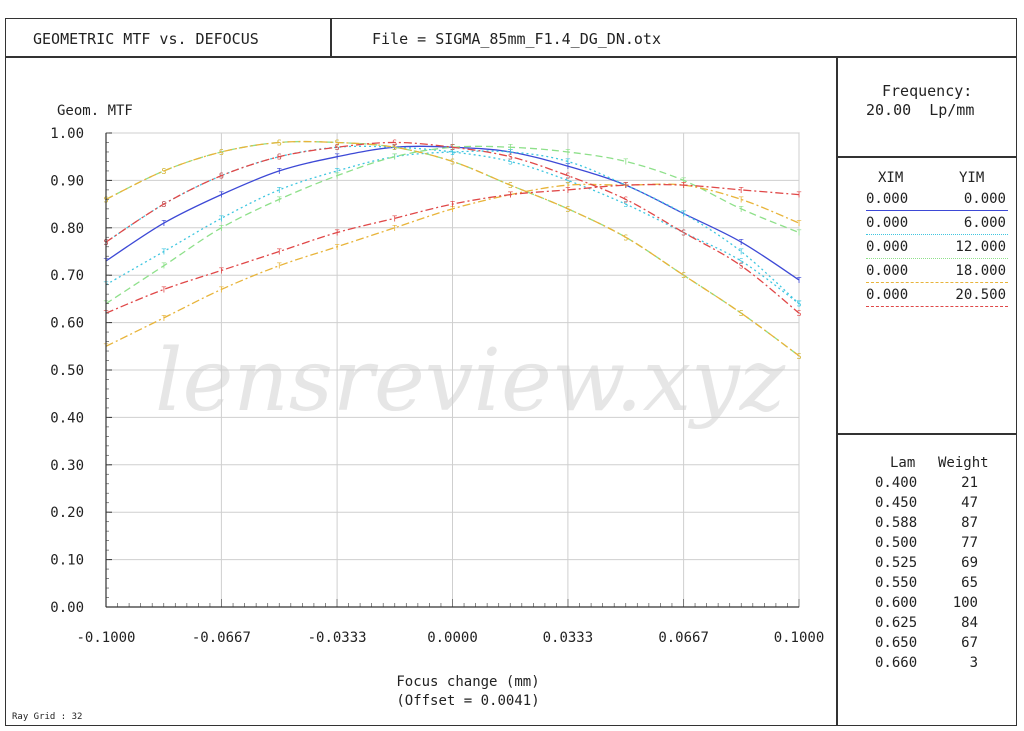 This screenshot has width=1024, height=731. I want to click on wavelength-row-weight: 84, so click(969, 623).